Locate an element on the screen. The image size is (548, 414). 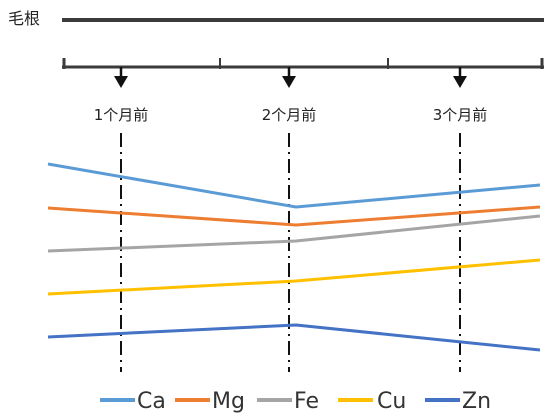
series-line-zn is located at coordinates (294, 337).